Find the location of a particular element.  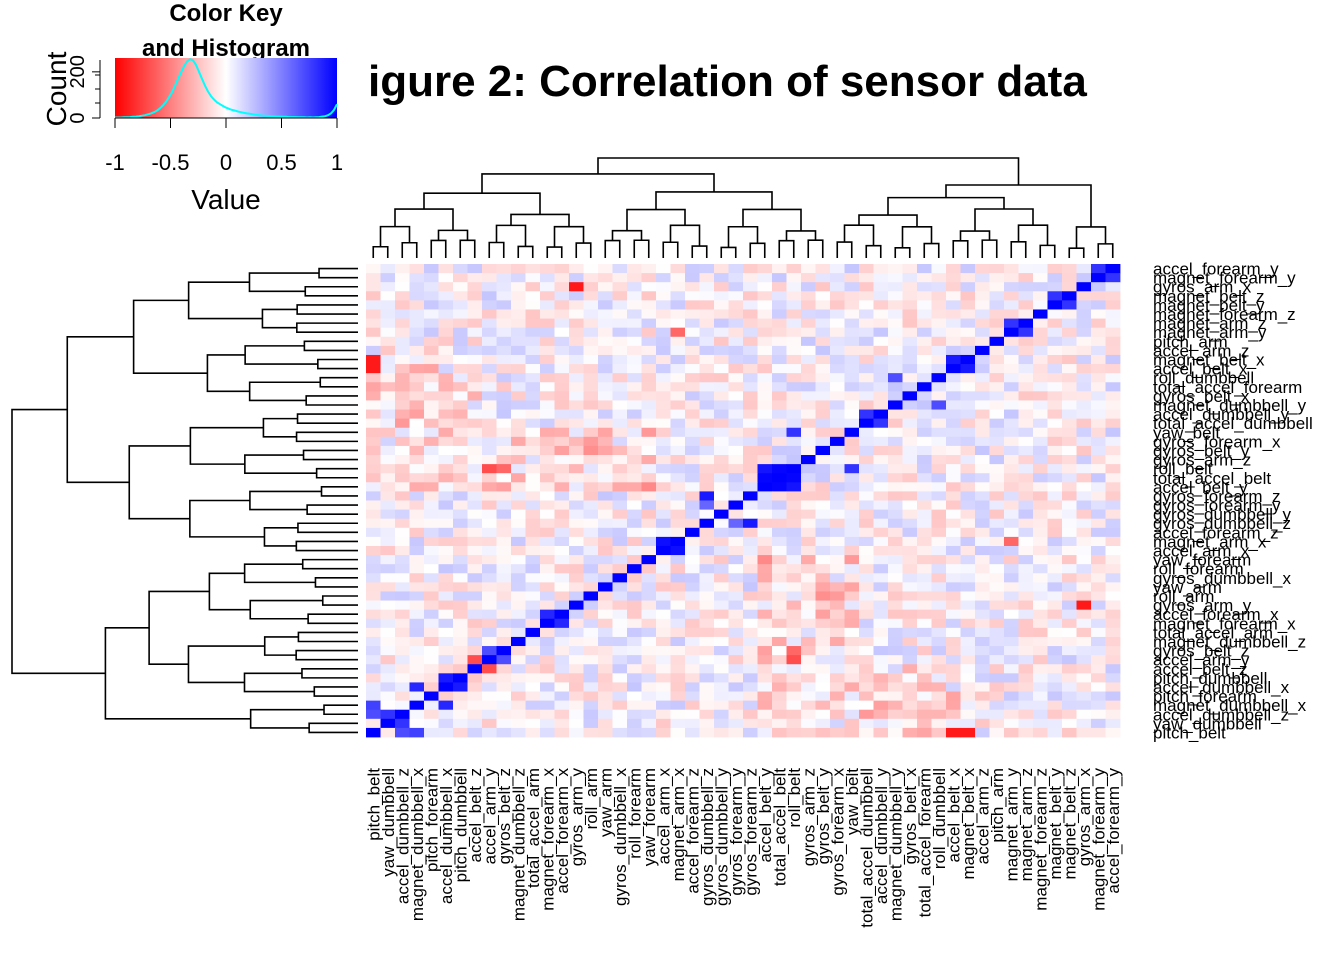

row-label: accel_dumbbell_y is located at coordinates (1221, 414).